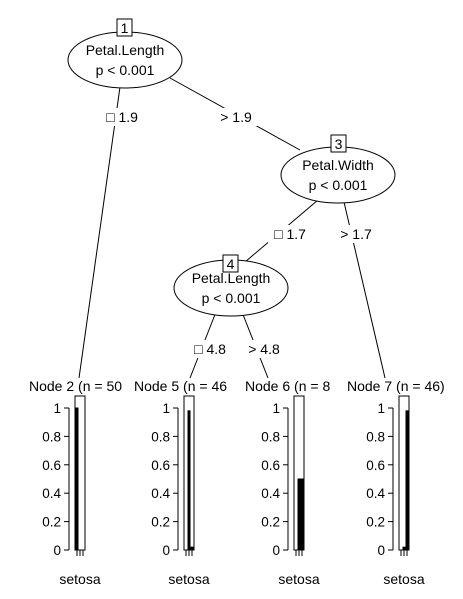  I want to click on terminal-node-title: Node 7 (n = 46), so click(396, 386).